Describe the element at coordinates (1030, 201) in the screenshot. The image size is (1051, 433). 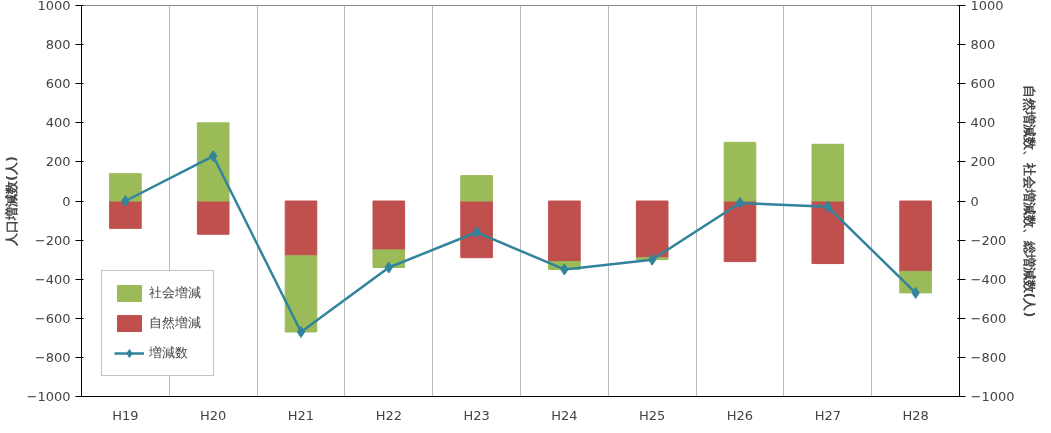
I see `y2-axis-title: 自然増減数、社会増減数、総増減数(人)` at that location.